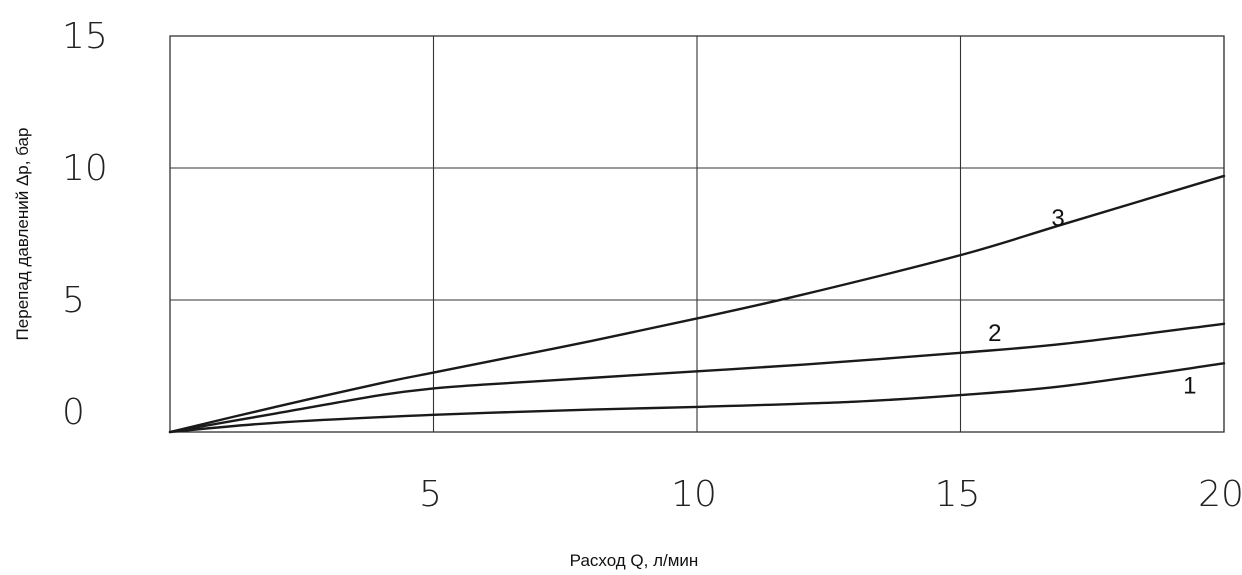 The image size is (1242, 575). Describe the element at coordinates (958, 494) in the screenshot. I see `x-tick-label-15: 15` at that location.